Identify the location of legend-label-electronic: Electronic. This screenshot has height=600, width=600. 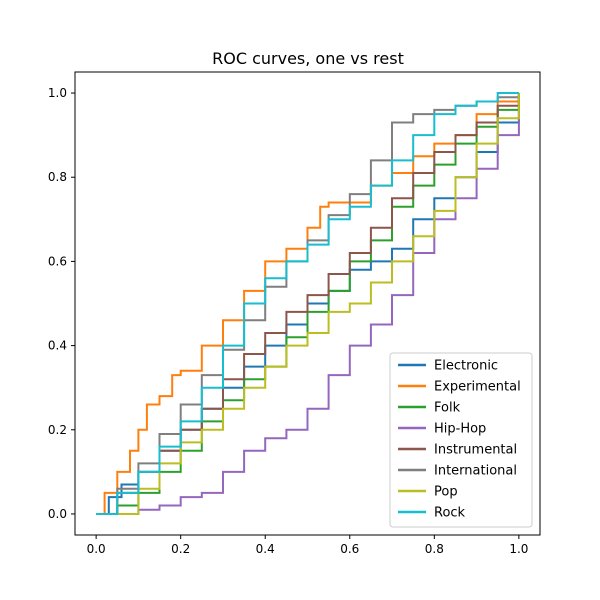
(466, 366).